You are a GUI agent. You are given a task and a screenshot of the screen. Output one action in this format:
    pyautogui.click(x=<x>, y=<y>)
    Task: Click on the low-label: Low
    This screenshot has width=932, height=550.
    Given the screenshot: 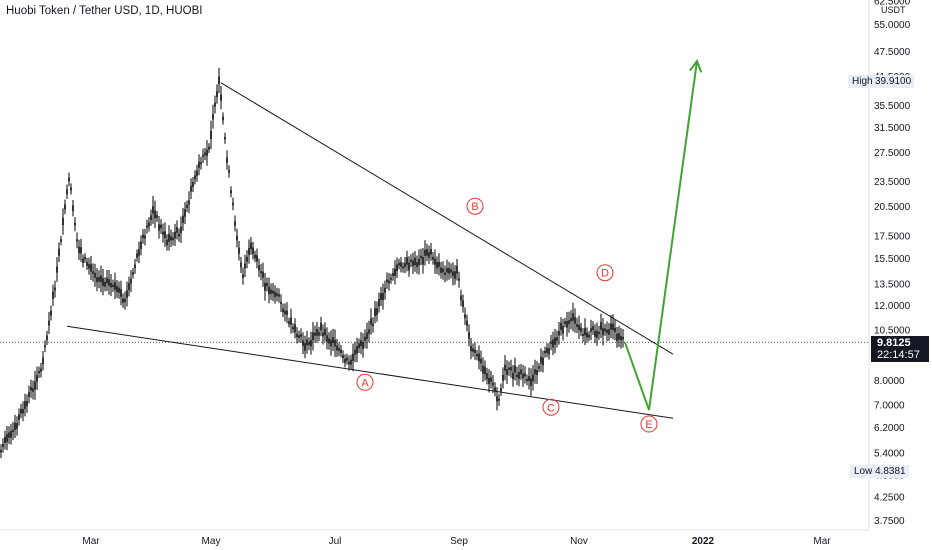 What is the action you would take?
    pyautogui.click(x=863, y=471)
    